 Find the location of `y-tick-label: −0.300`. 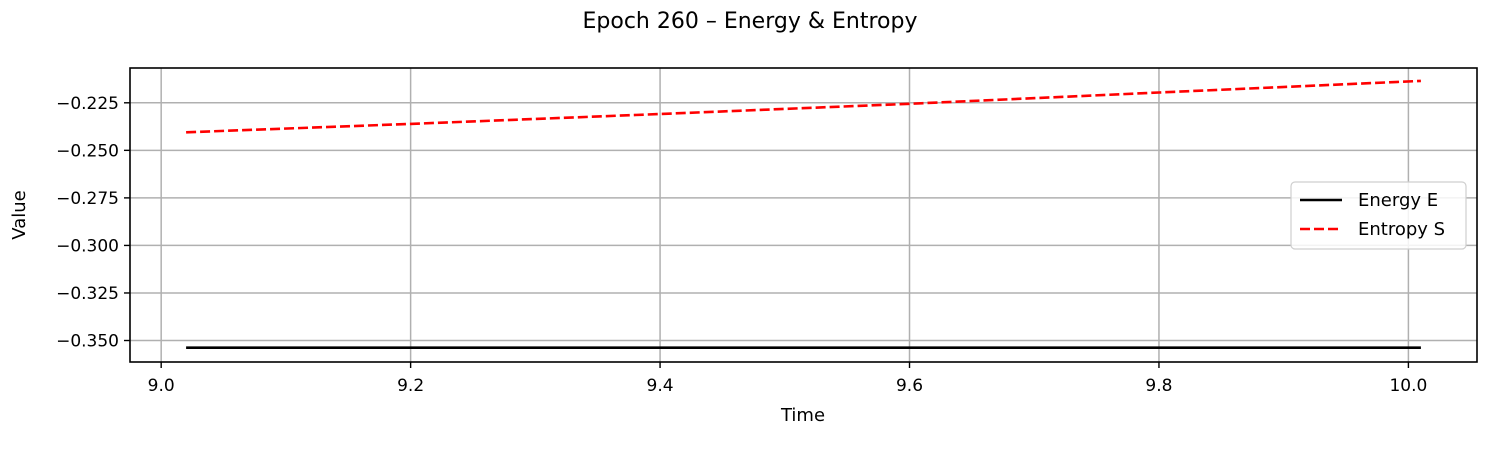

y-tick-label: −0.300 is located at coordinates (87, 246).